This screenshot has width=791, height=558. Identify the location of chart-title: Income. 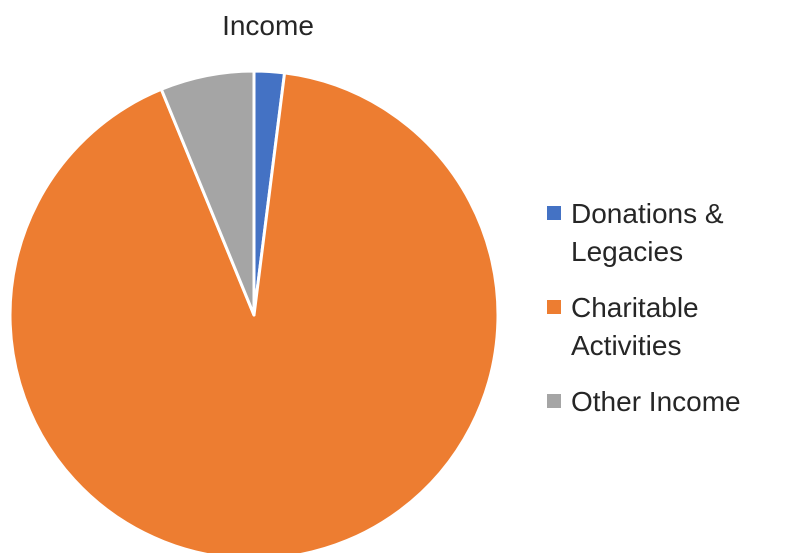
(268, 25).